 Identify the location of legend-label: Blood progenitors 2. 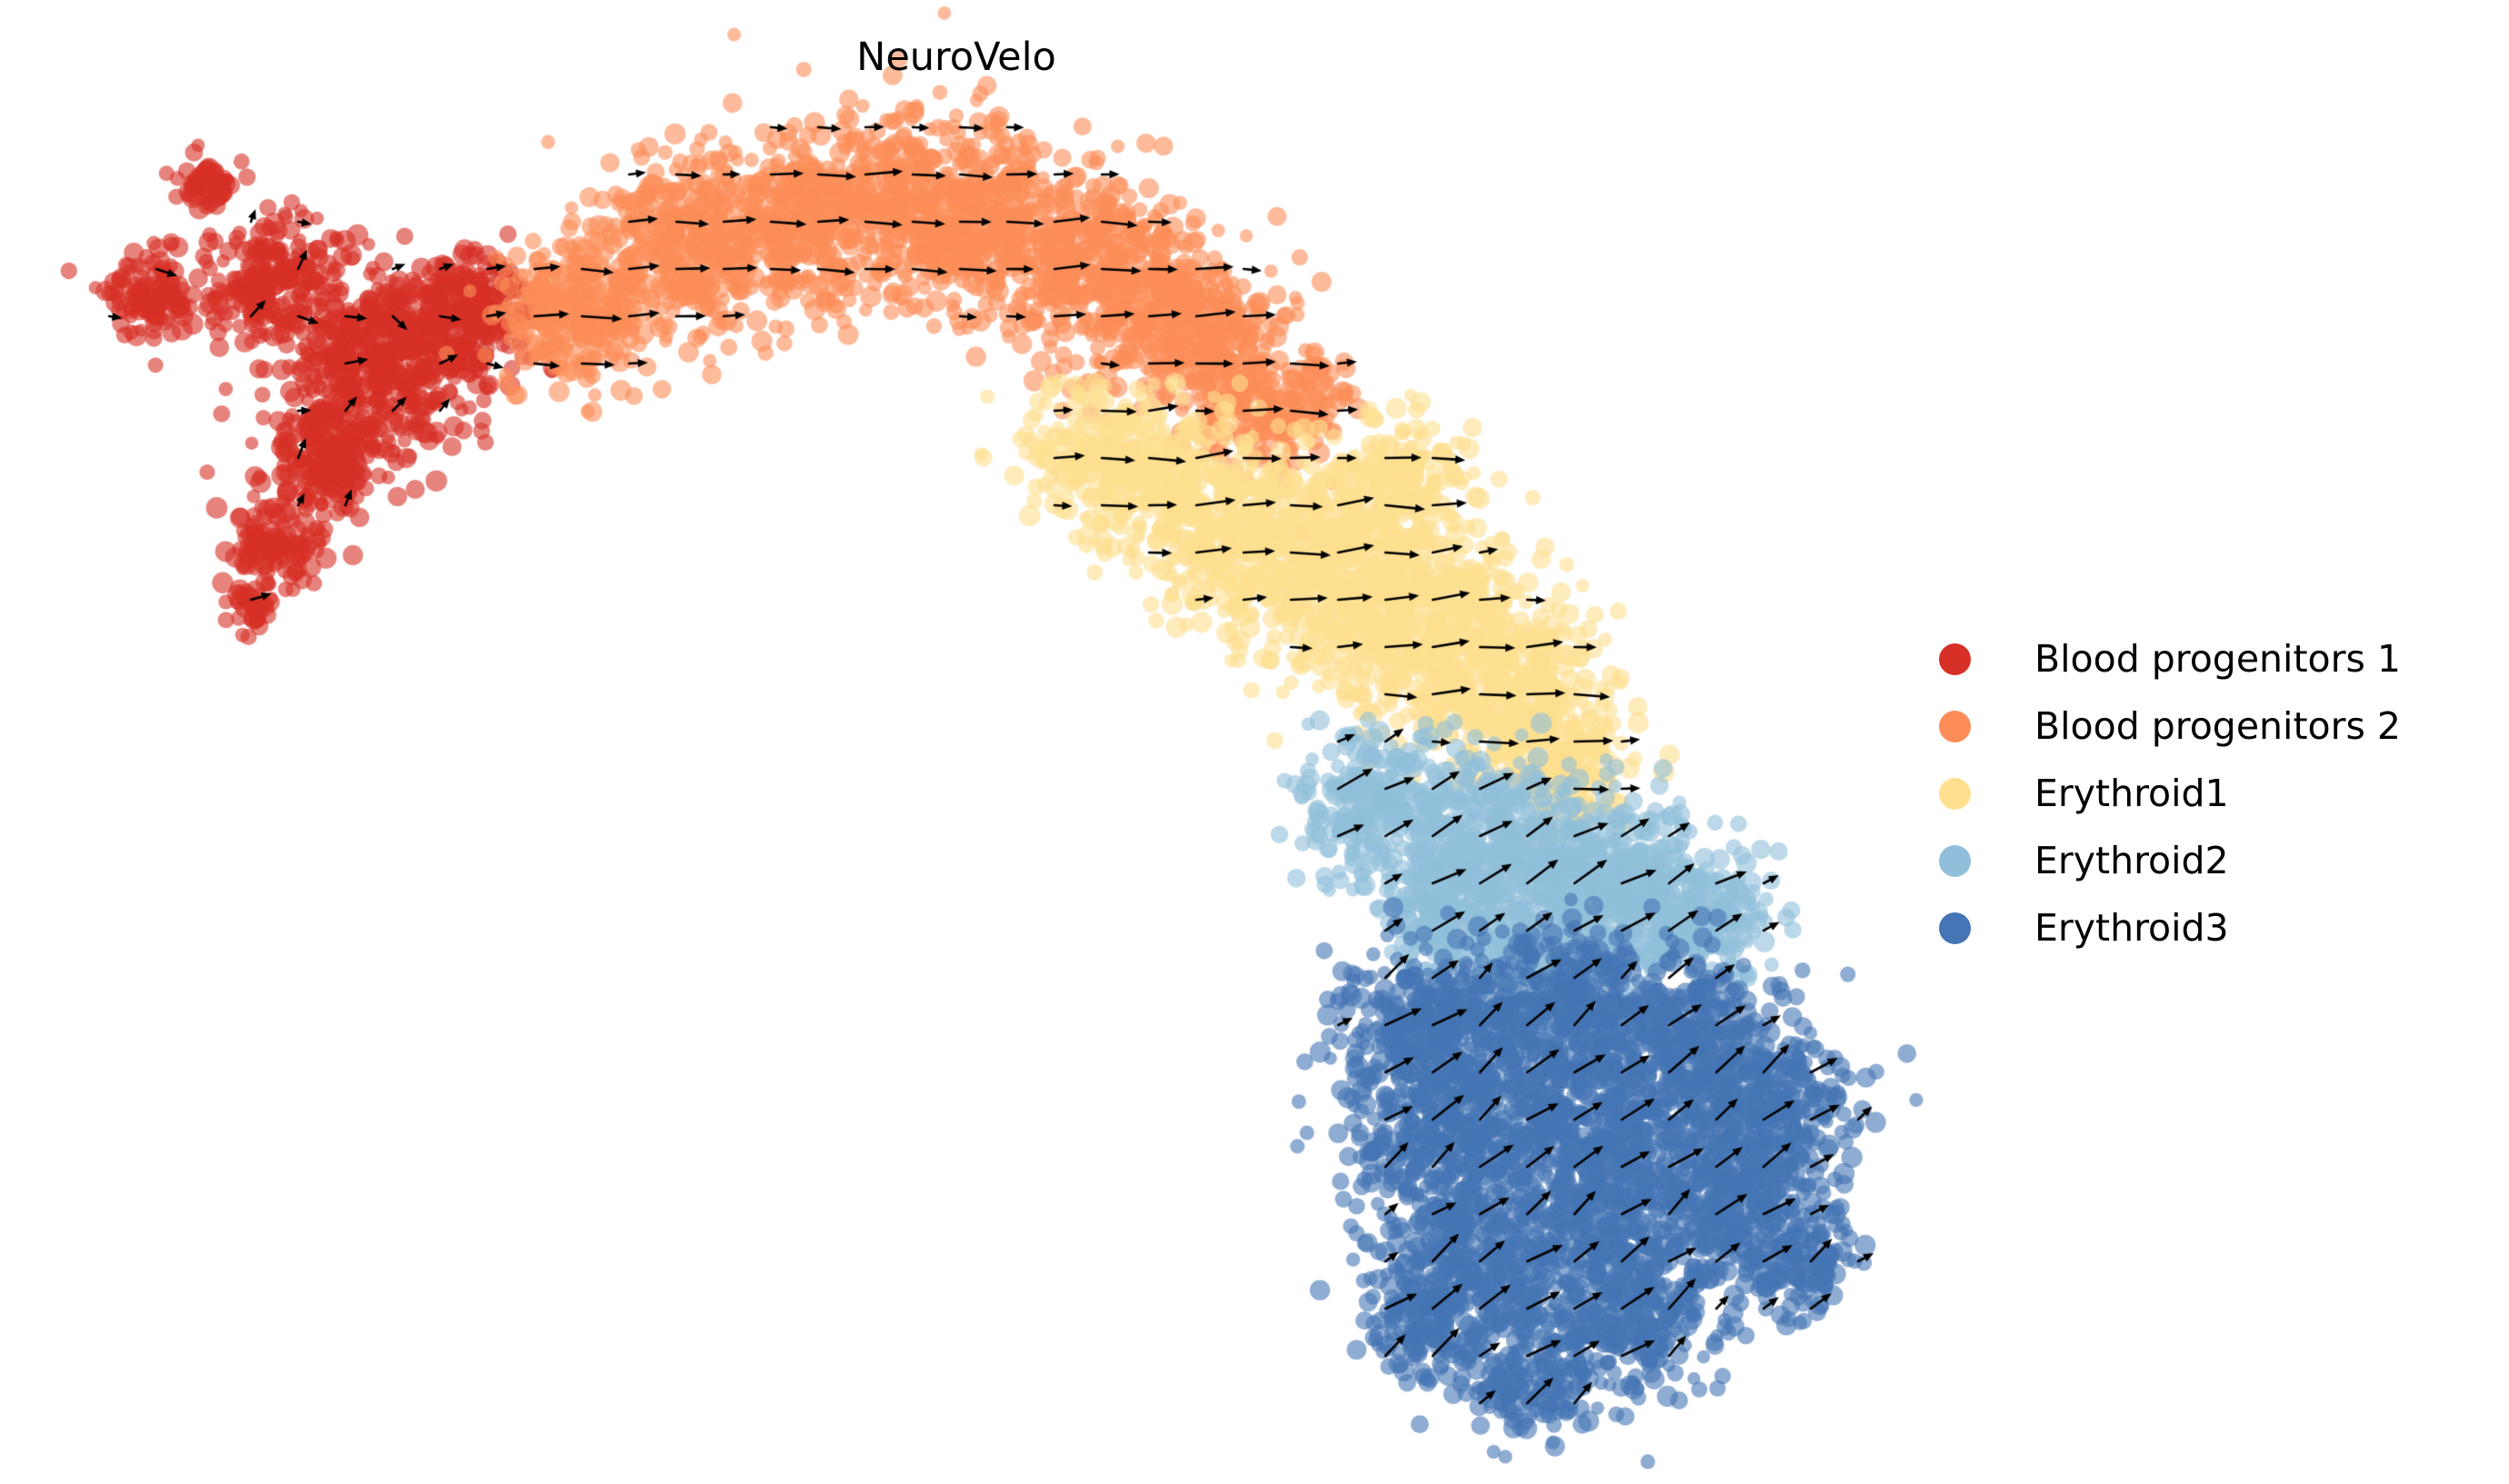
(2217, 726).